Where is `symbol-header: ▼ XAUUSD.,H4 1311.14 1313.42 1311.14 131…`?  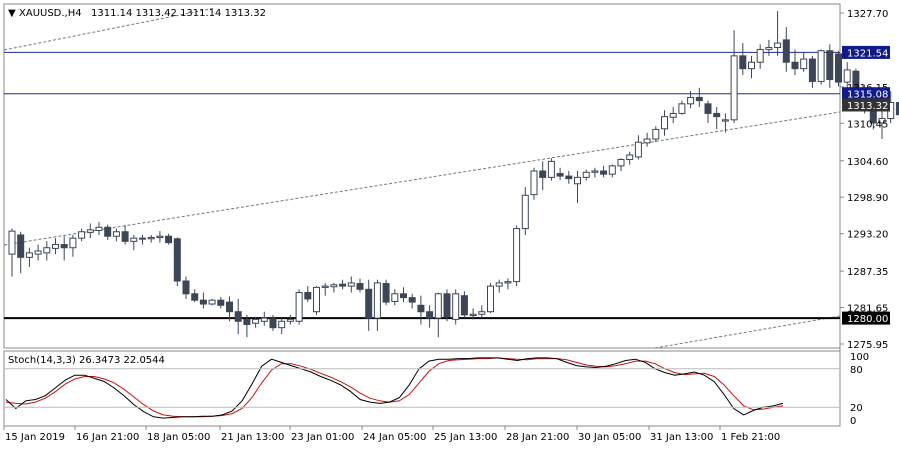 symbol-header: ▼ XAUUSD.,H4 1311.14 1313.42 1311.14 131… is located at coordinates (137, 13).